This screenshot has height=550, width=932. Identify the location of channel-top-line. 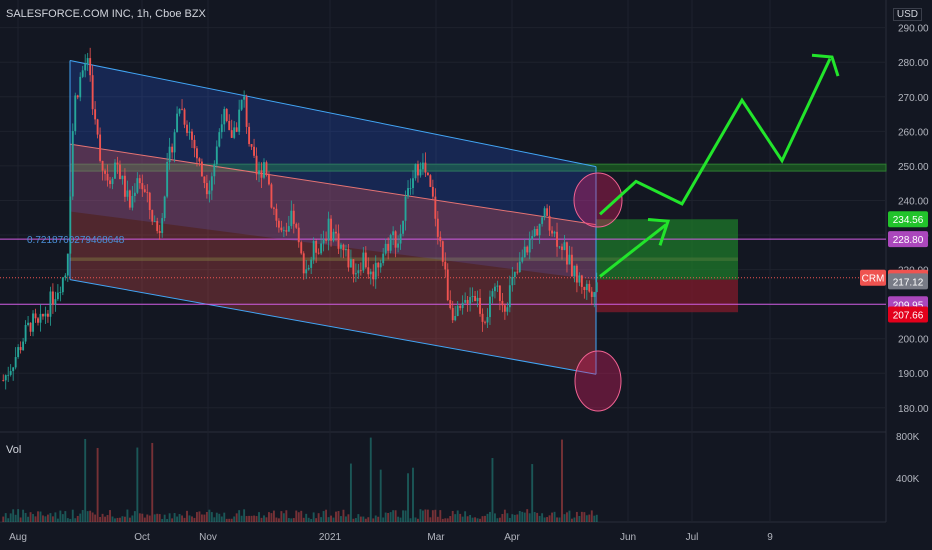
(333, 113).